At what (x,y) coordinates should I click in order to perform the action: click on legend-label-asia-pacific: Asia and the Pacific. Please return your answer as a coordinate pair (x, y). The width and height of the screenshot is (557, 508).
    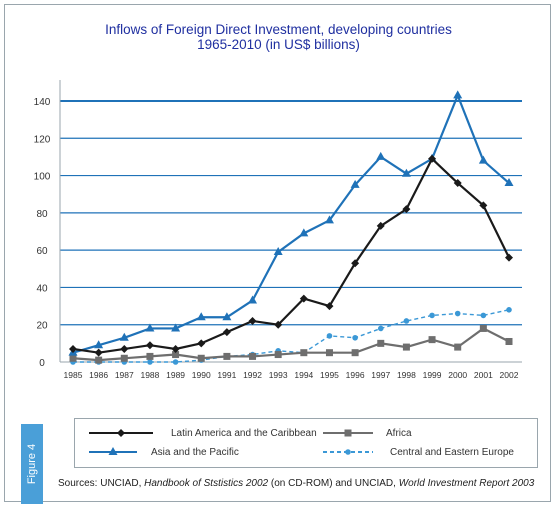
    Looking at the image, I should click on (195, 452).